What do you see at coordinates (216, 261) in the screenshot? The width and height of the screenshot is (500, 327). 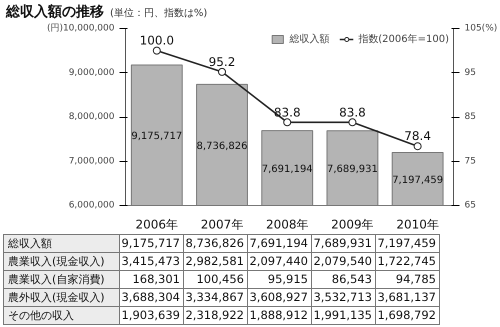 I see `text: 2,982,581` at bounding box center [216, 261].